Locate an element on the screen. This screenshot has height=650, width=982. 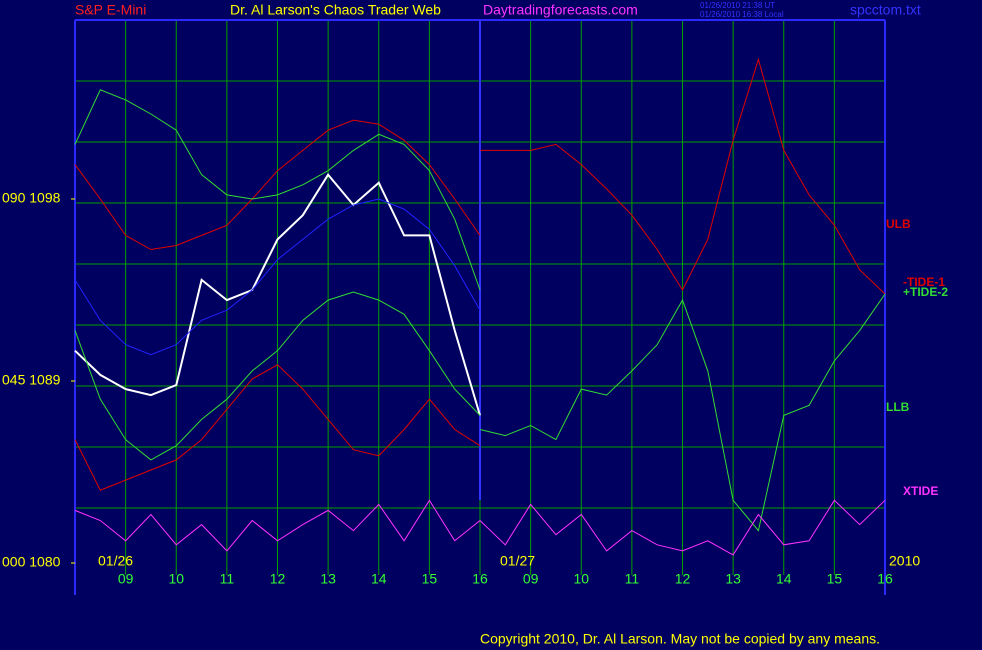
file-name: spcctom.txt is located at coordinates (885, 10).